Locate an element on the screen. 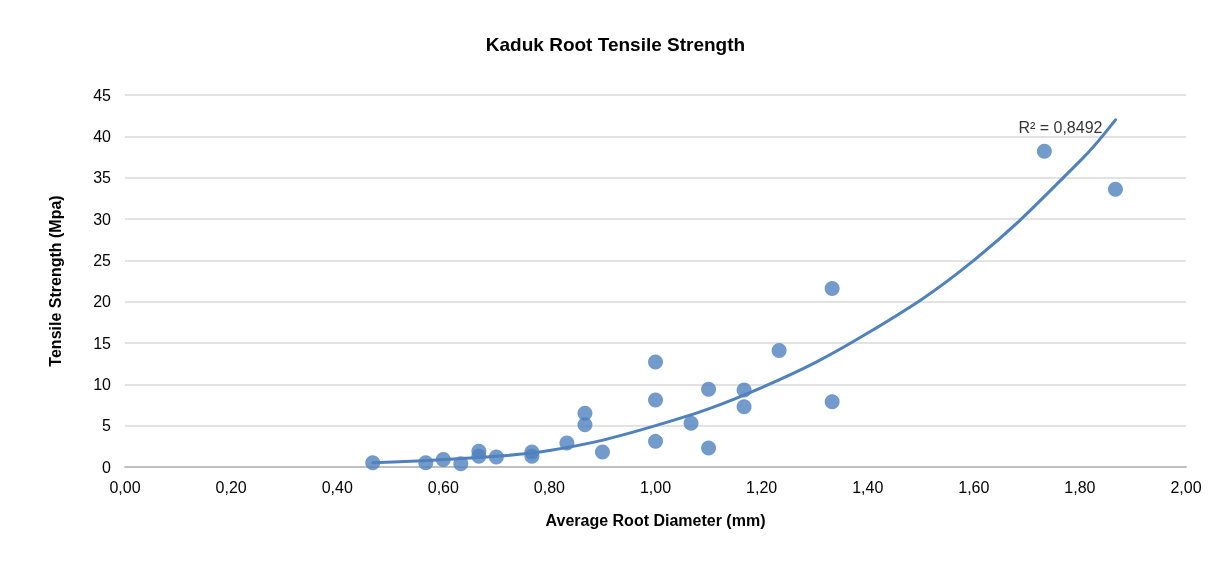  x-tick-label: 1,40 is located at coordinates (868, 487).